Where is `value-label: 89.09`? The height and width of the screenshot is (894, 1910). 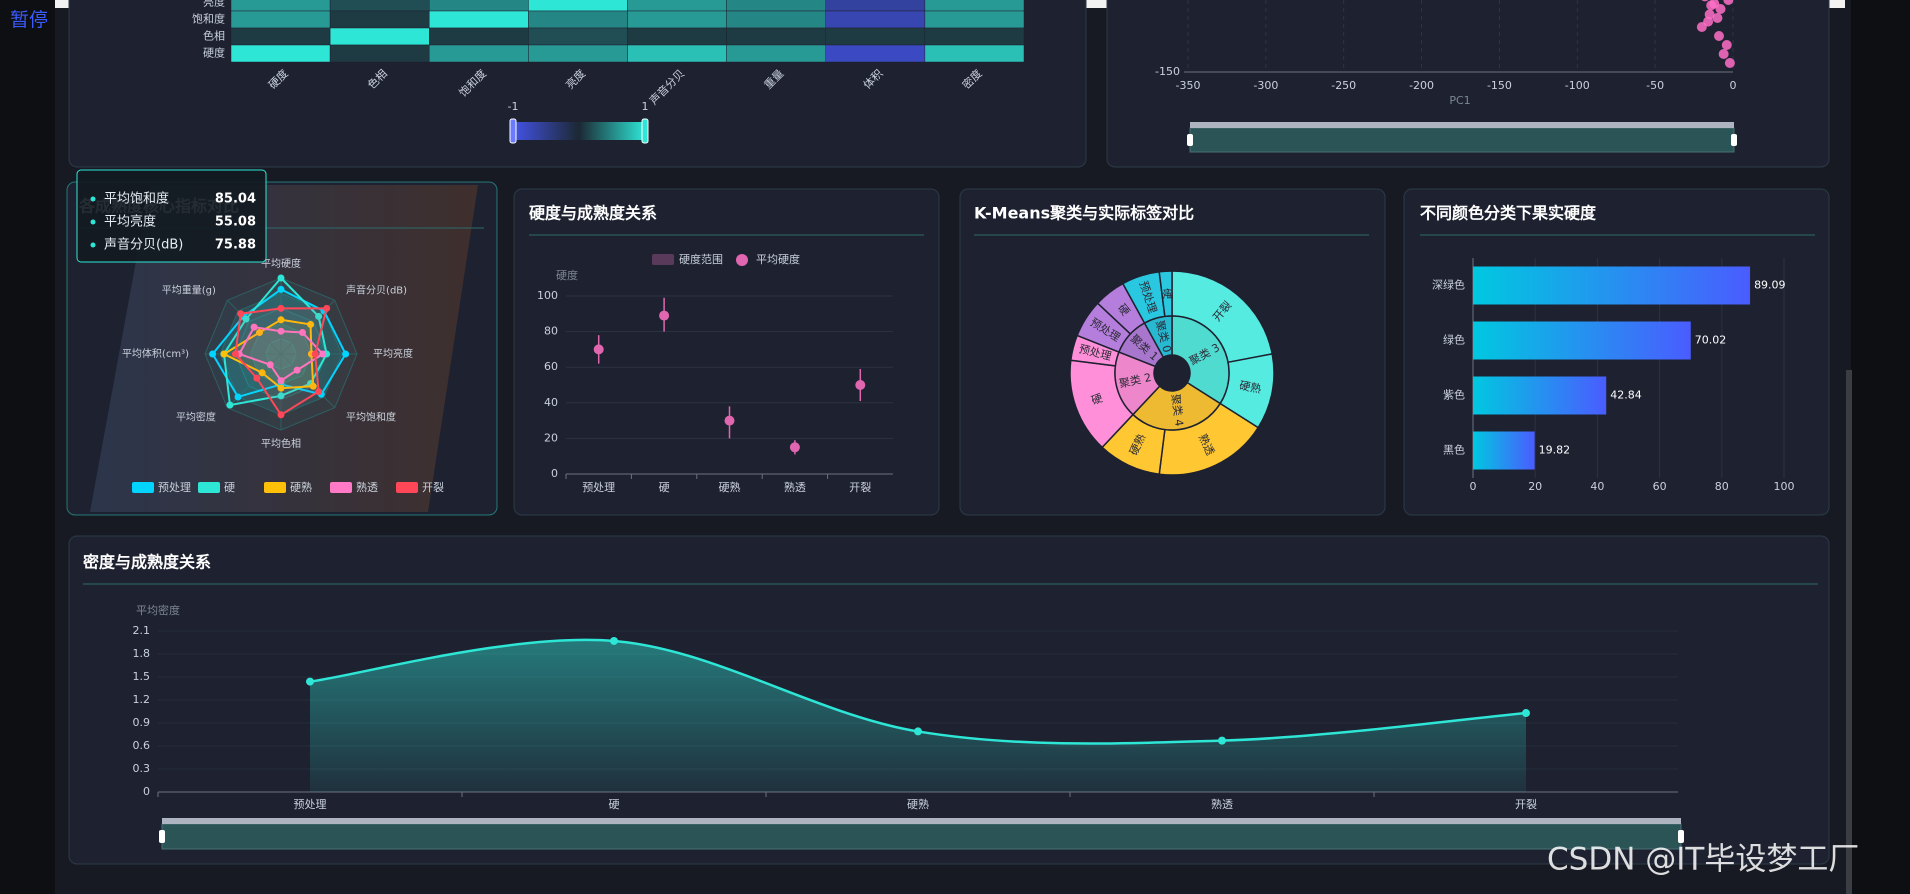
value-label: 89.09 is located at coordinates (1770, 285).